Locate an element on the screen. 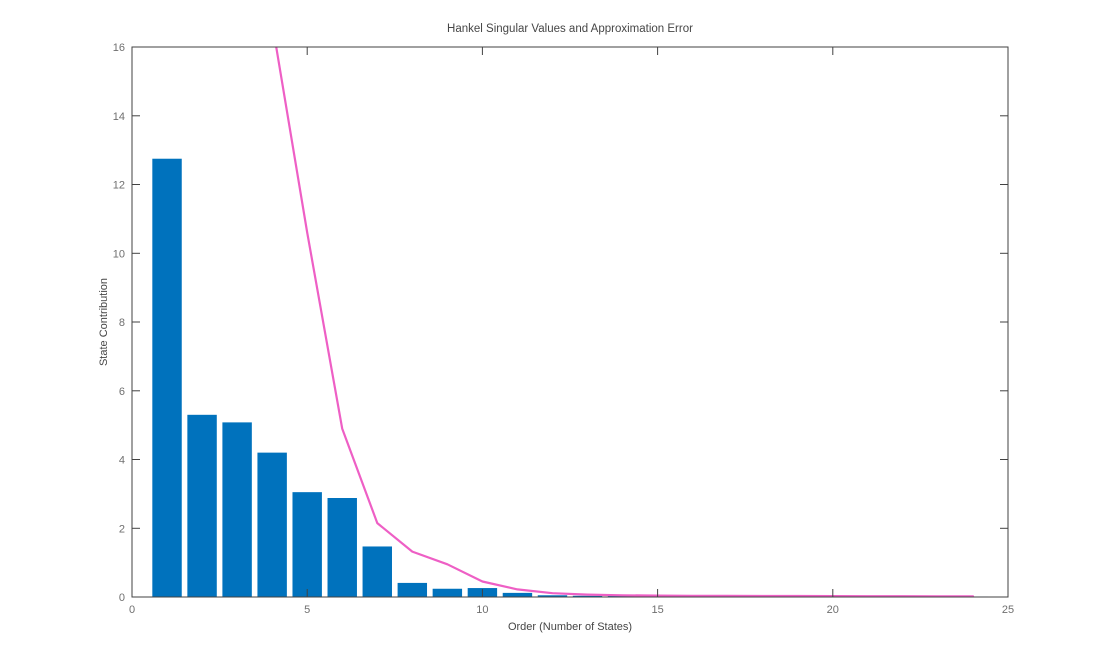 Image resolution: width=1114 pixels, height=671 pixels. x-tick-label: 20 is located at coordinates (833, 610).